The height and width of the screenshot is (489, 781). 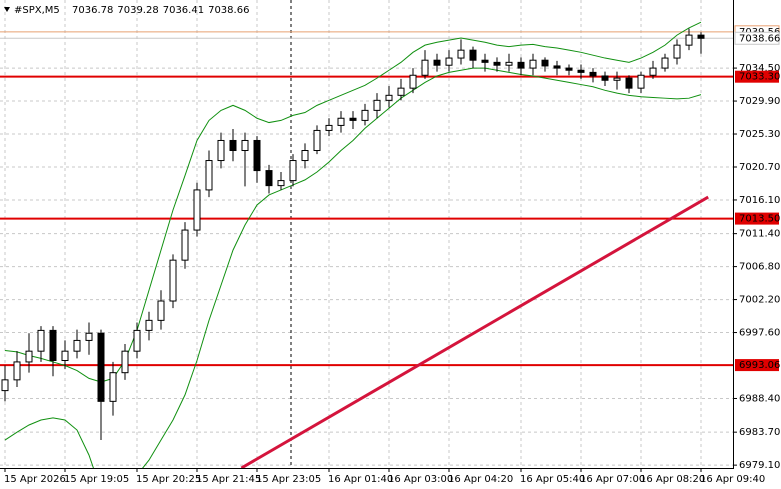 What do you see at coordinates (420, 479) in the screenshot?
I see `x-tick-label: 16 Apr 03:00` at bounding box center [420, 479].